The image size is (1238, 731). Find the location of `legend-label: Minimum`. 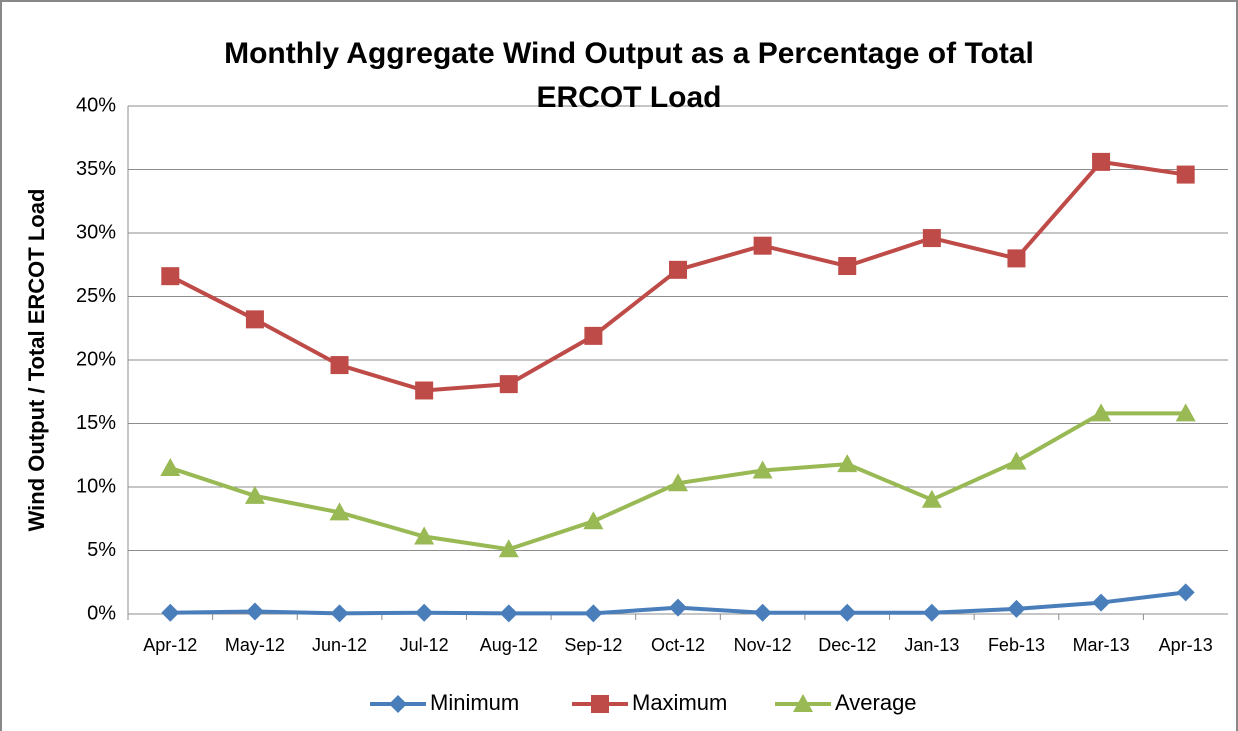

legend-label: Minimum is located at coordinates (474, 702).